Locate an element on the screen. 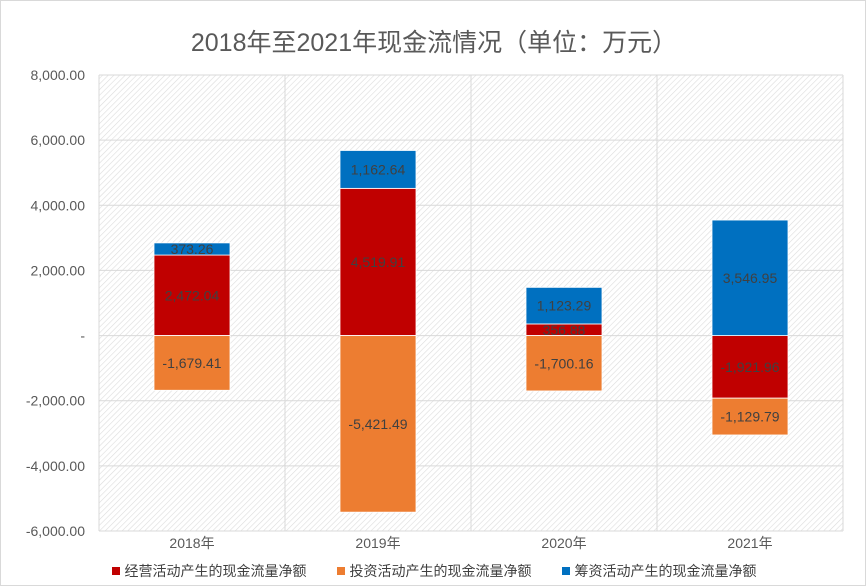 This screenshot has width=866, height=586. data-label: -1,700.16 is located at coordinates (563, 363).